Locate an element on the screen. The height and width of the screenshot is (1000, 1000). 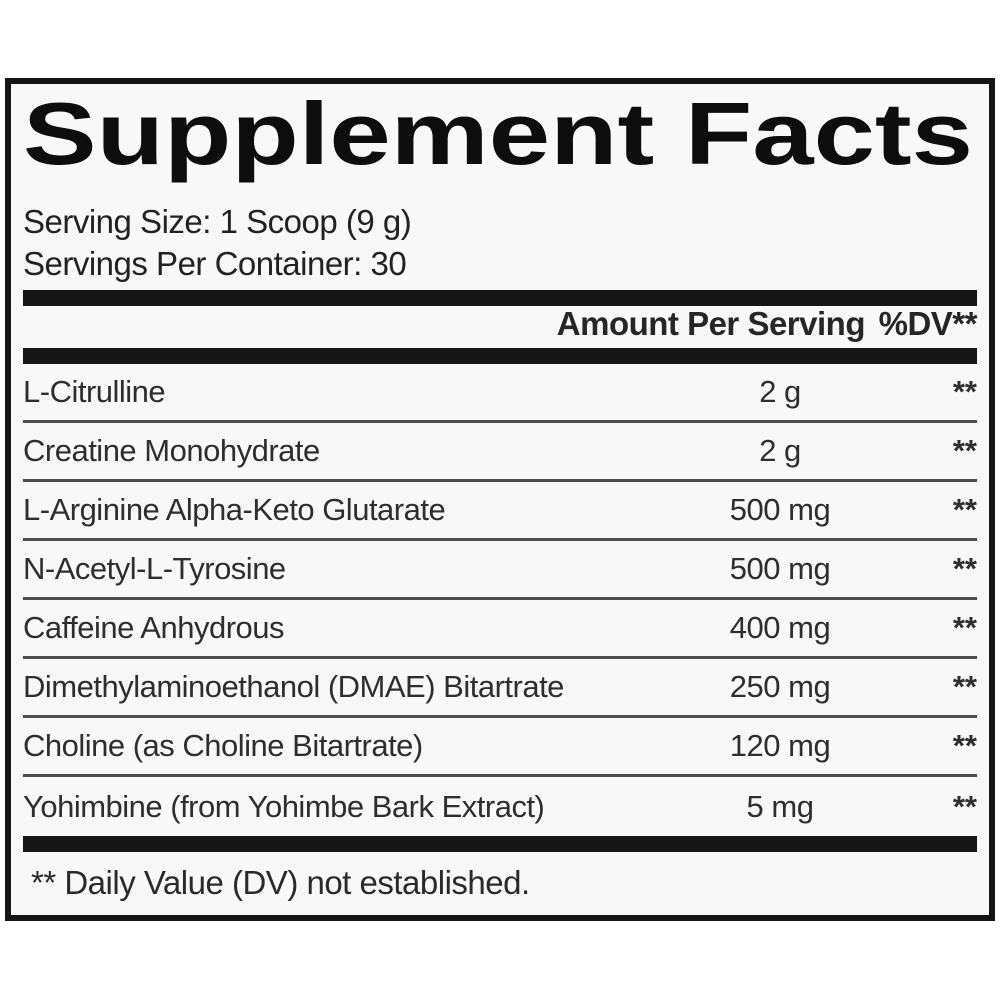
ingredient-amount: 400 mg is located at coordinates (780, 627).